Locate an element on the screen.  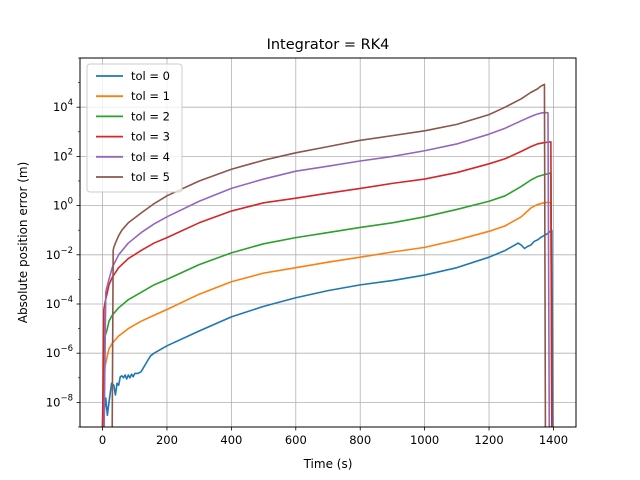
x-tick-label: 600 is located at coordinates (296, 440).